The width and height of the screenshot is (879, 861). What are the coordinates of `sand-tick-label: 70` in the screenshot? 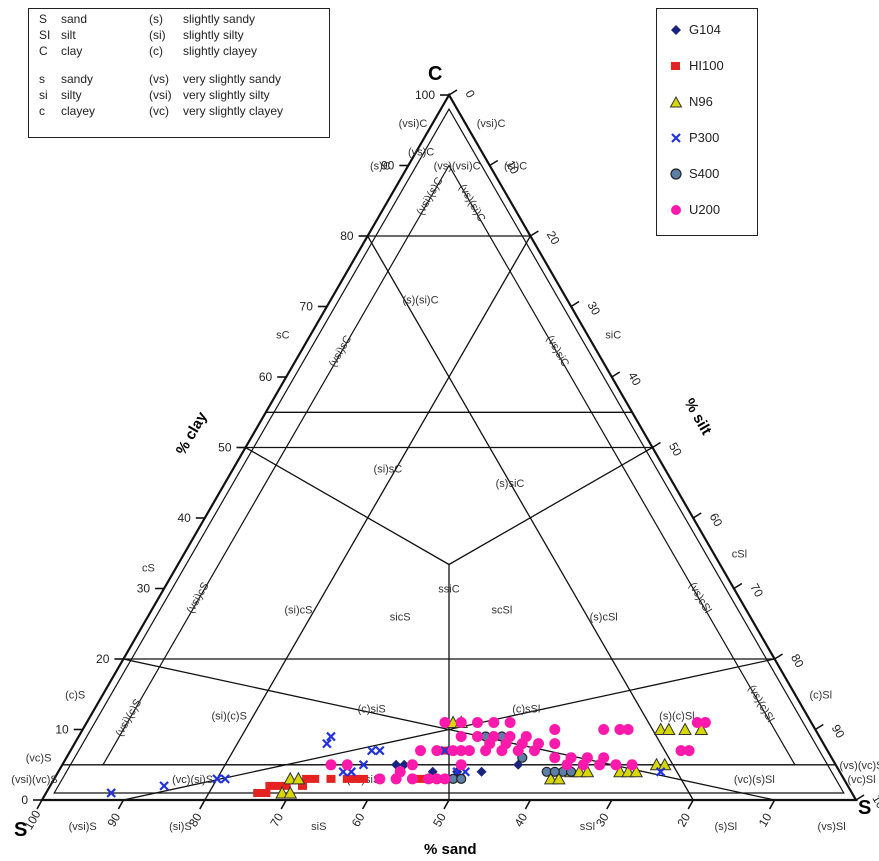 It's located at (276, 819).